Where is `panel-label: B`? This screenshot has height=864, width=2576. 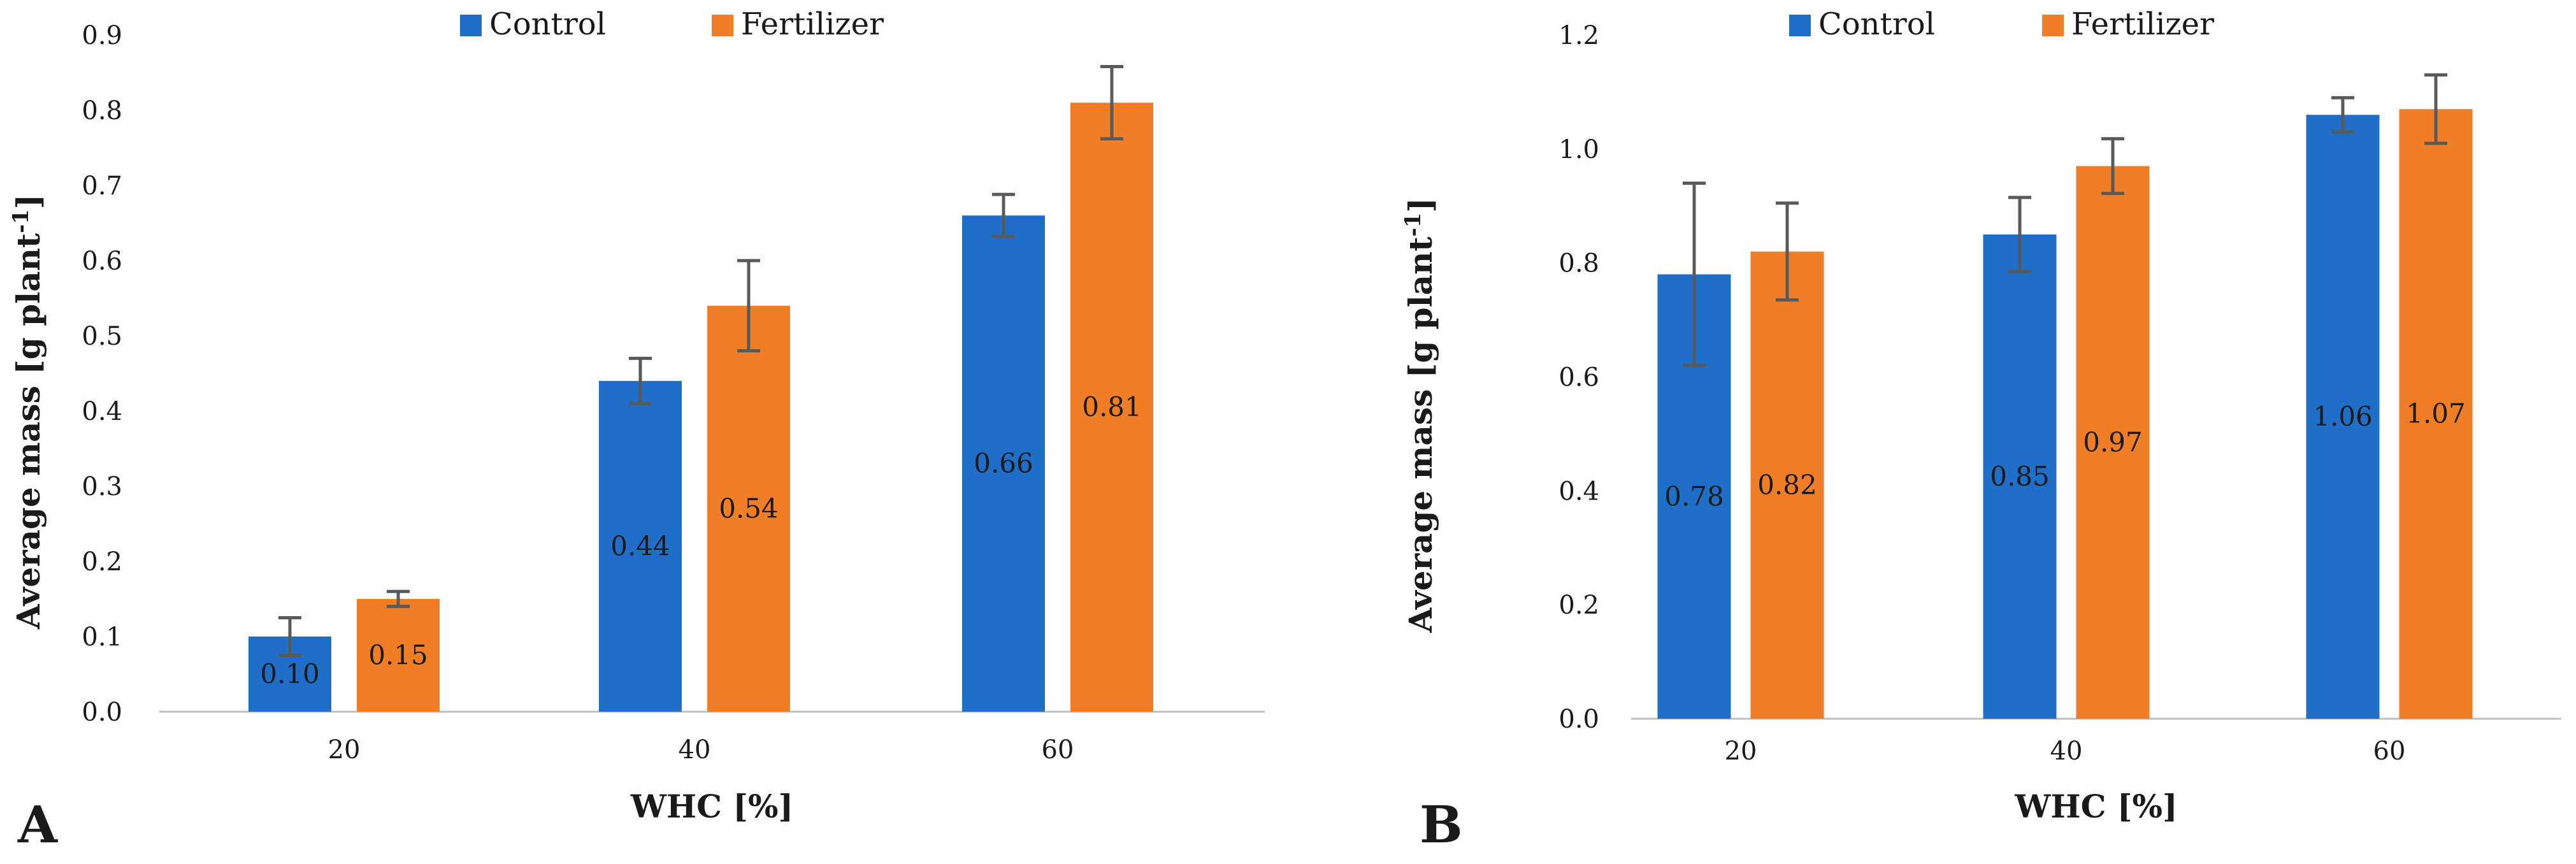 panel-label: B is located at coordinates (1441, 824).